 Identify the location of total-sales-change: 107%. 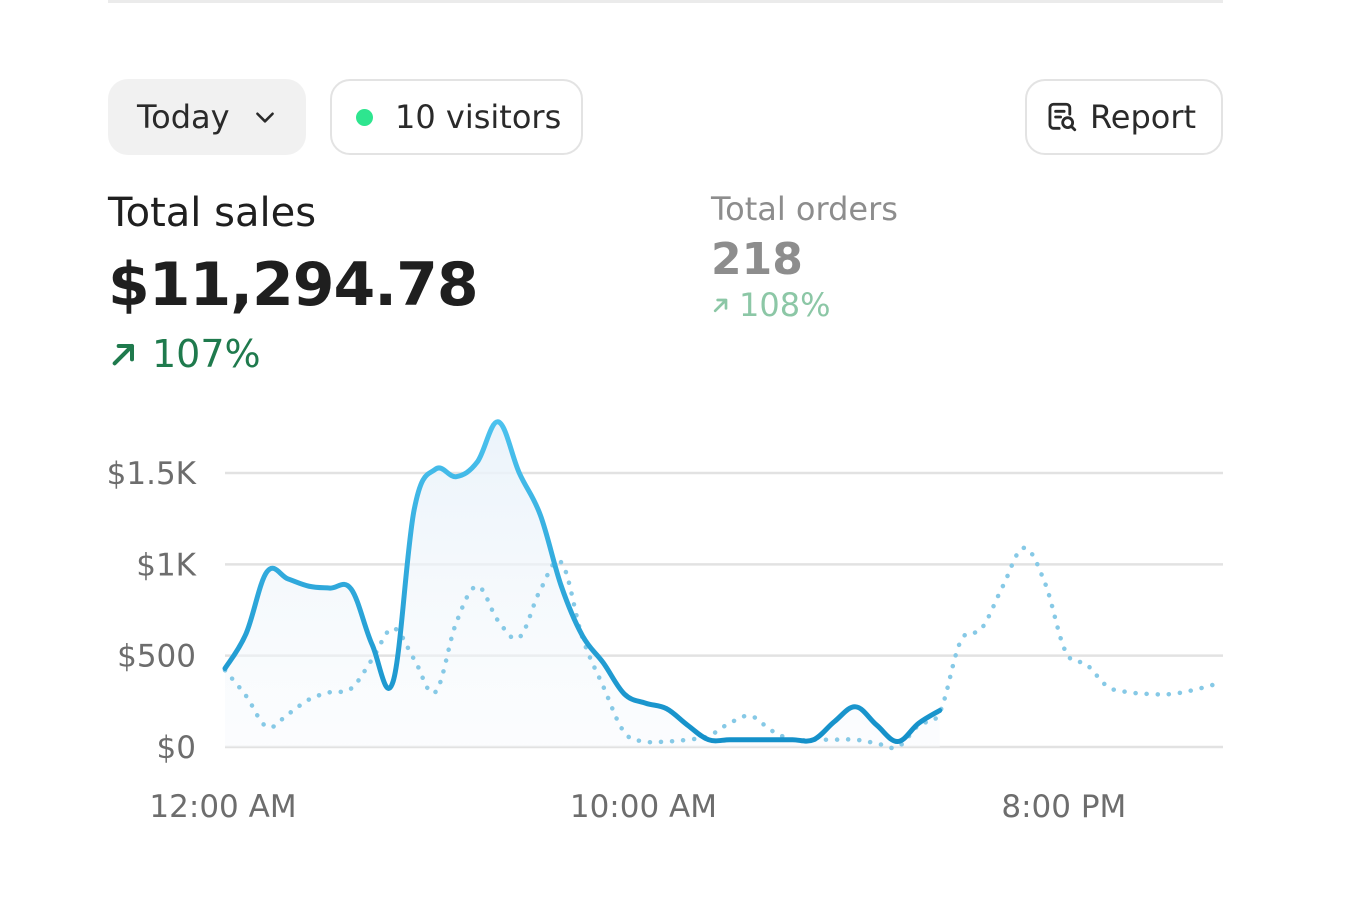
(184, 354).